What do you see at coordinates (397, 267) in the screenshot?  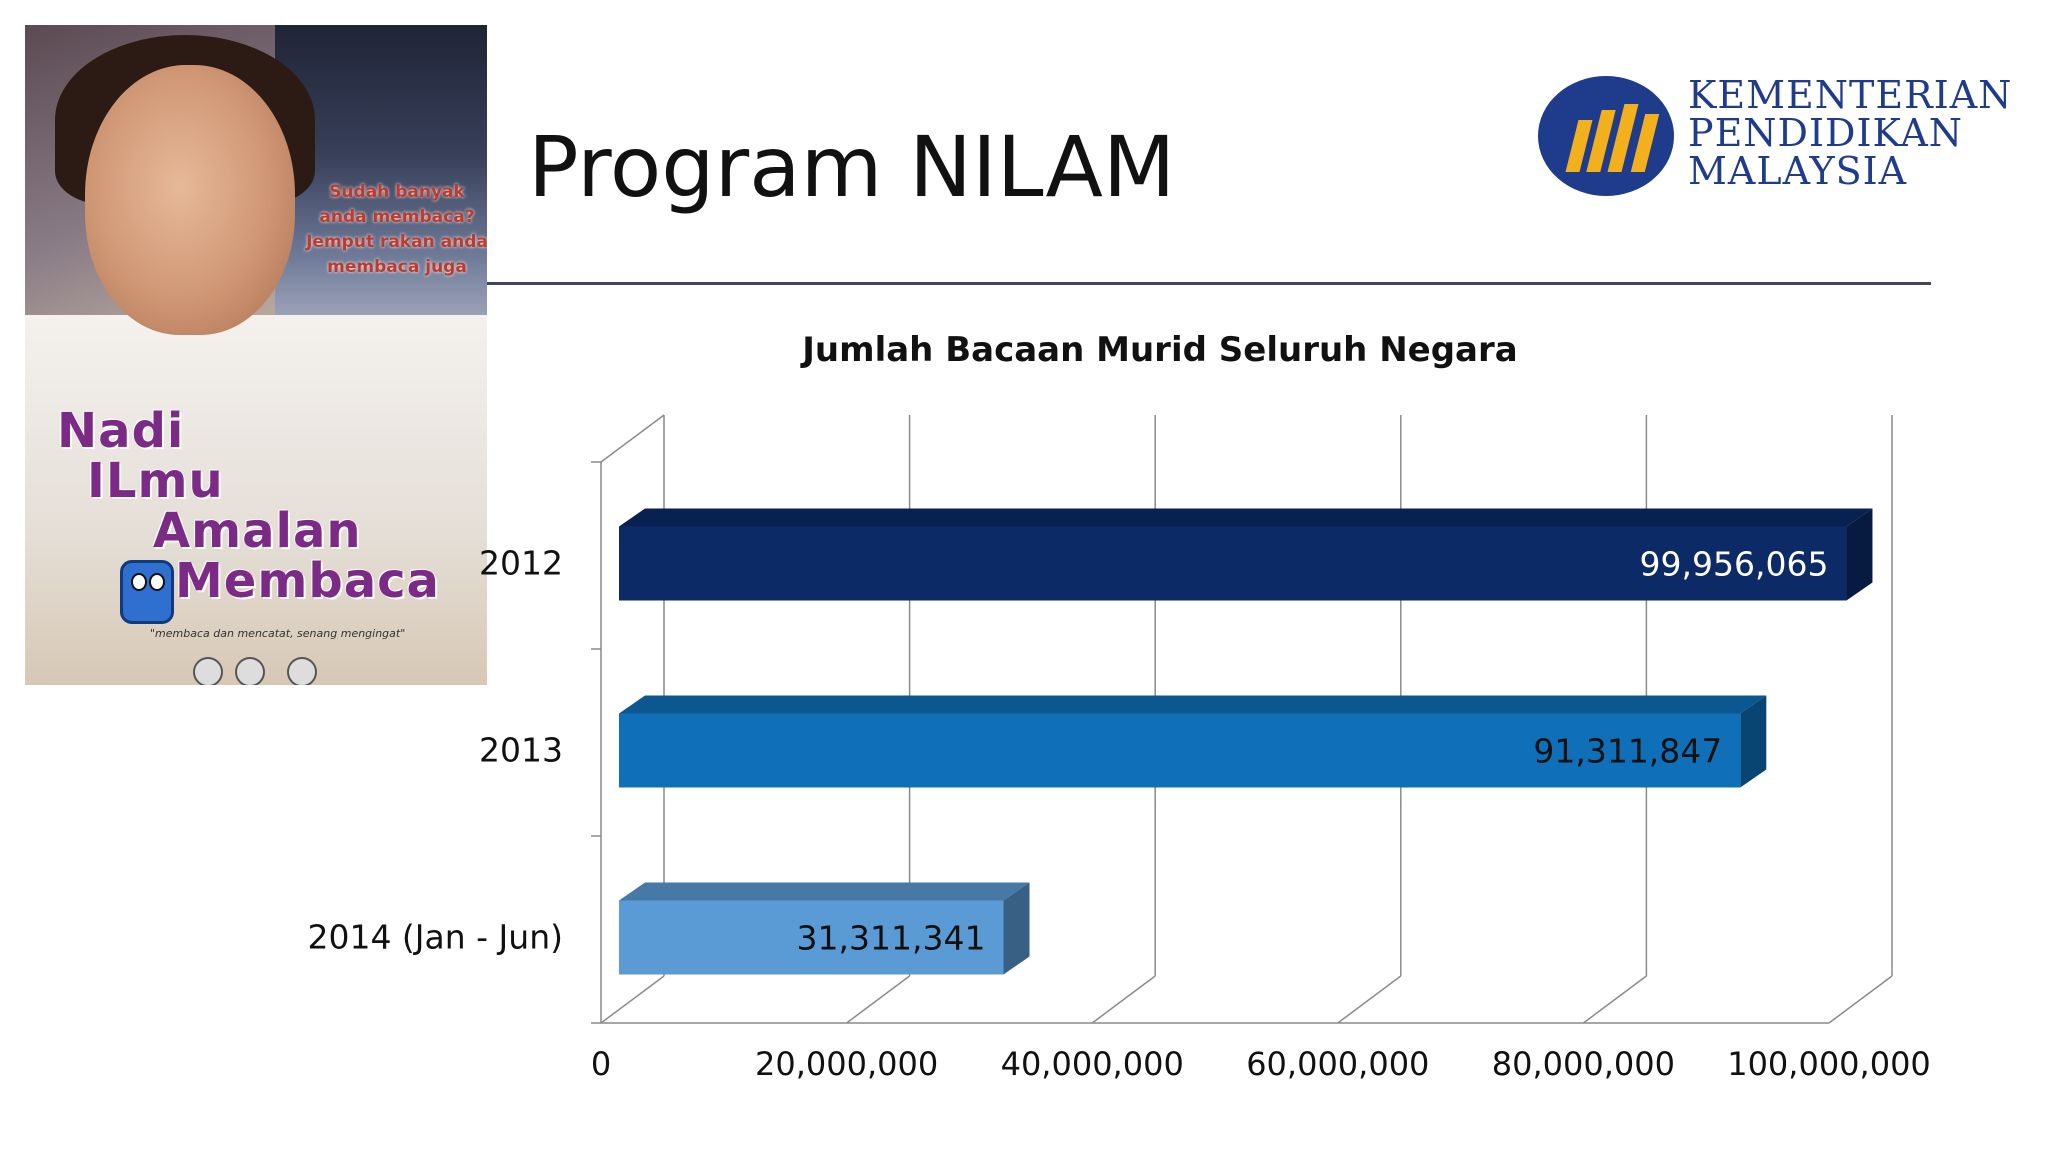 I see `poster-bubble-line: membaca juga` at bounding box center [397, 267].